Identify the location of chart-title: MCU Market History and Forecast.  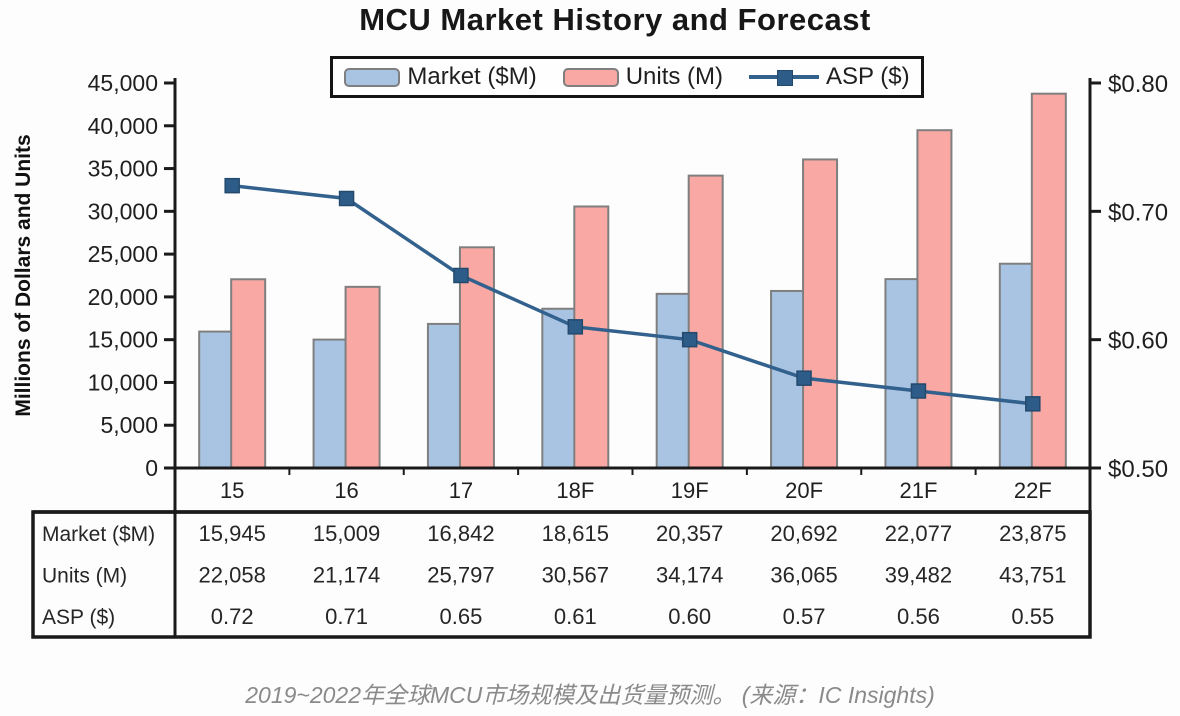
(615, 19).